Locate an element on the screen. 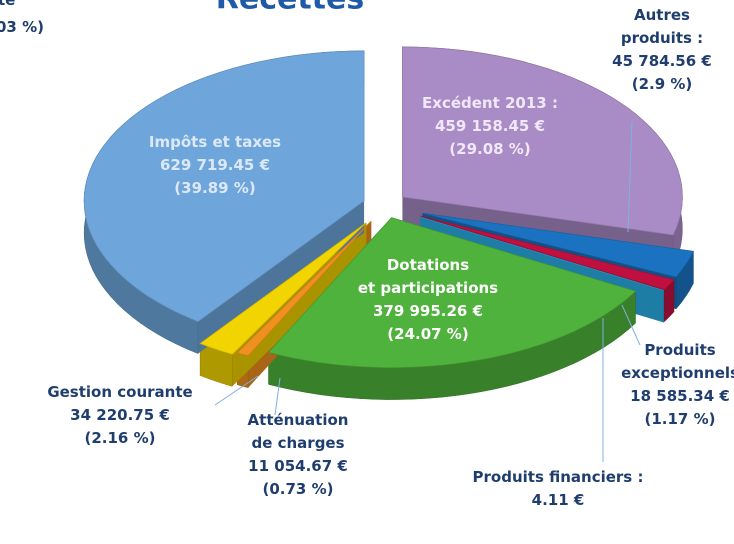 The height and width of the screenshot is (544, 734). slice-label: Autres produits : 45 784.56 € (2.9 %) is located at coordinates (662, 49).